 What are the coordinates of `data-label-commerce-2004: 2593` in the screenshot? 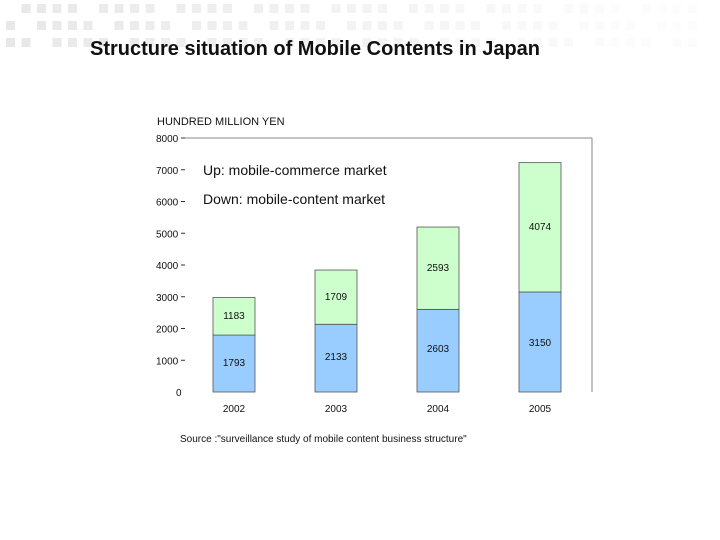 It's located at (438, 268).